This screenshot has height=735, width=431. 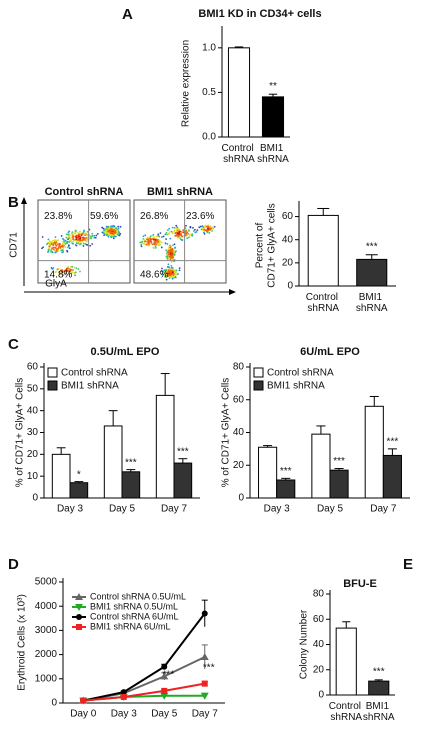 I want to click on x-tick-label: Day 5, so click(x=122, y=509).